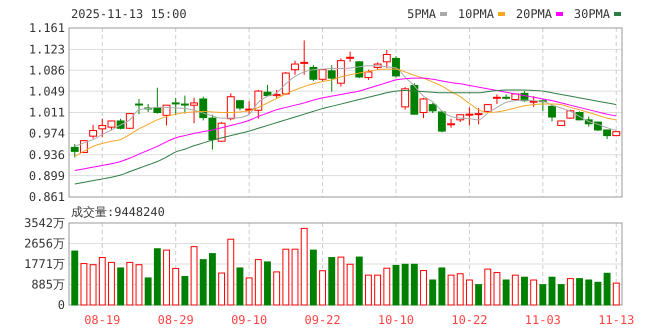 Image resolution: width=671 pixels, height=336 pixels. What do you see at coordinates (176, 320) in the screenshot?
I see `x-tick-label: 08-29` at bounding box center [176, 320].